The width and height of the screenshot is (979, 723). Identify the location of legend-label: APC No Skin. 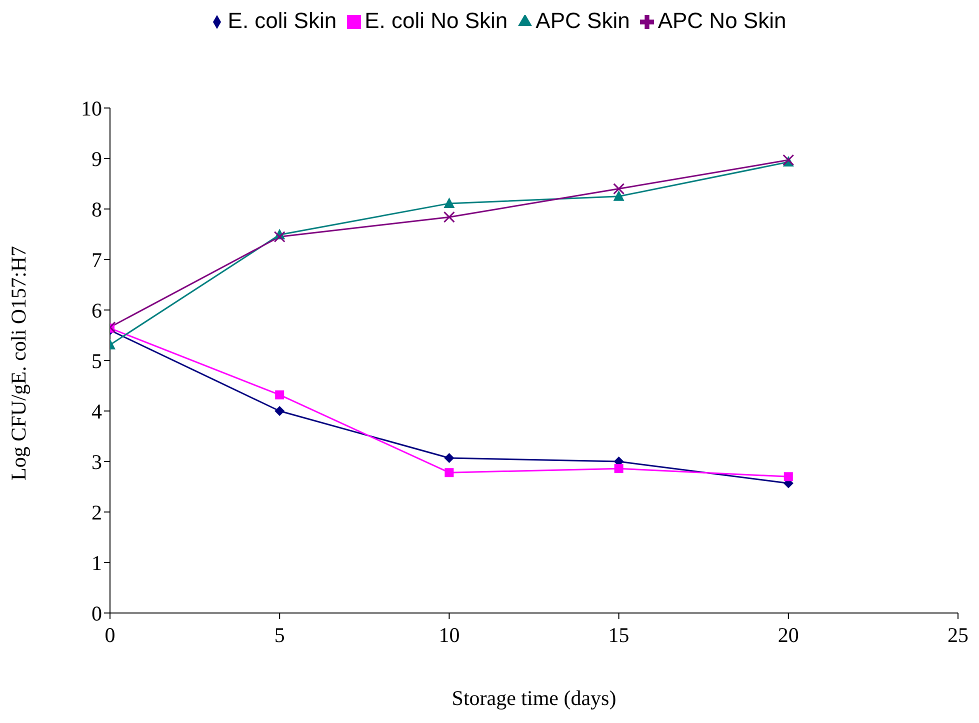
(722, 20).